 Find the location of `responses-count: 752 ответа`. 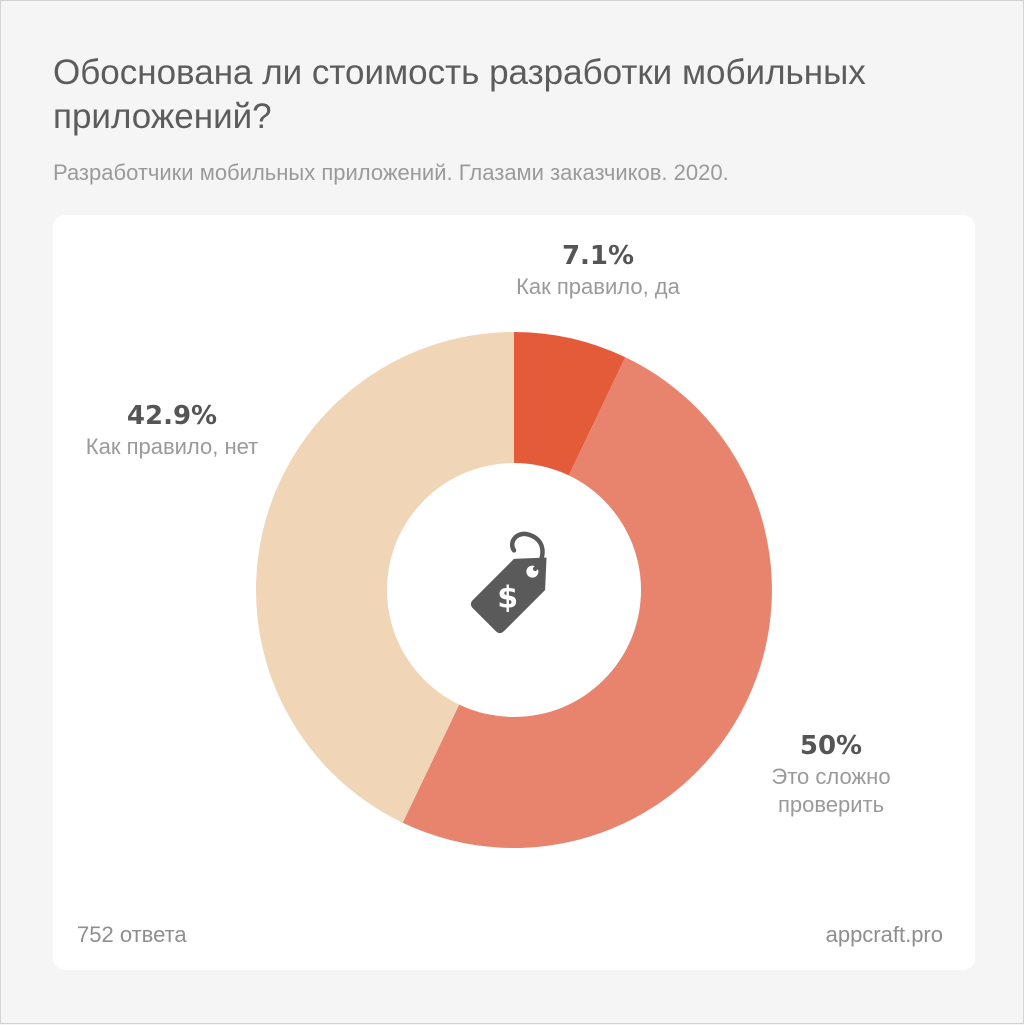

responses-count: 752 ответа is located at coordinates (132, 934).